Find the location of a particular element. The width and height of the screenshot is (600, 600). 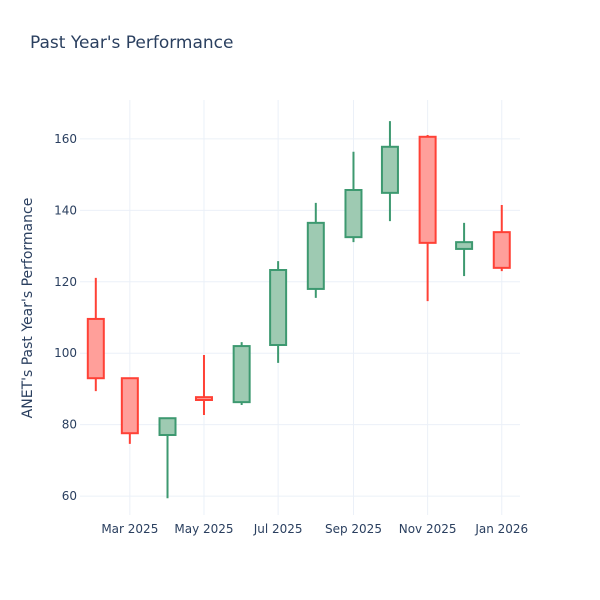

x-tick-label: Jul 2025 is located at coordinates (278, 529).